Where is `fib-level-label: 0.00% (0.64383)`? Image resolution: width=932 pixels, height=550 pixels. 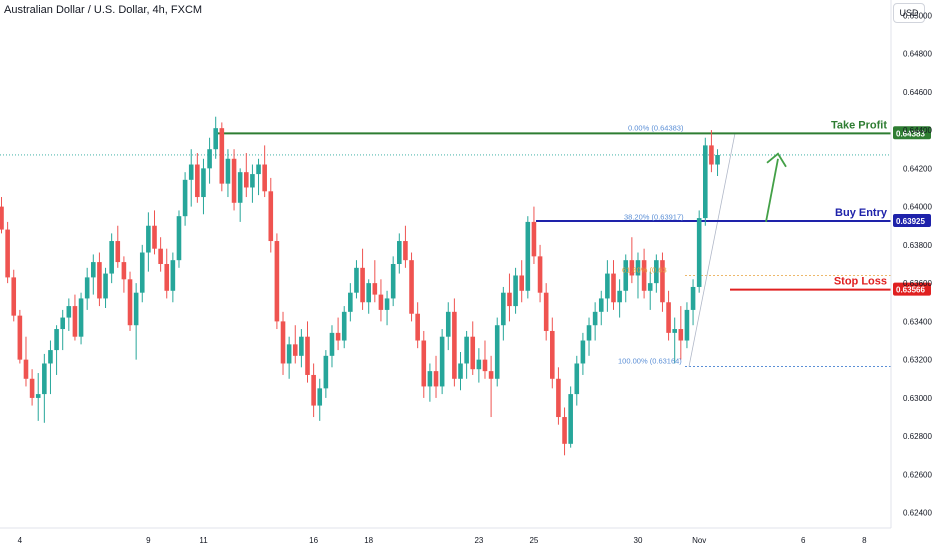 fib-level-label: 0.00% (0.64383) is located at coordinates (656, 127).